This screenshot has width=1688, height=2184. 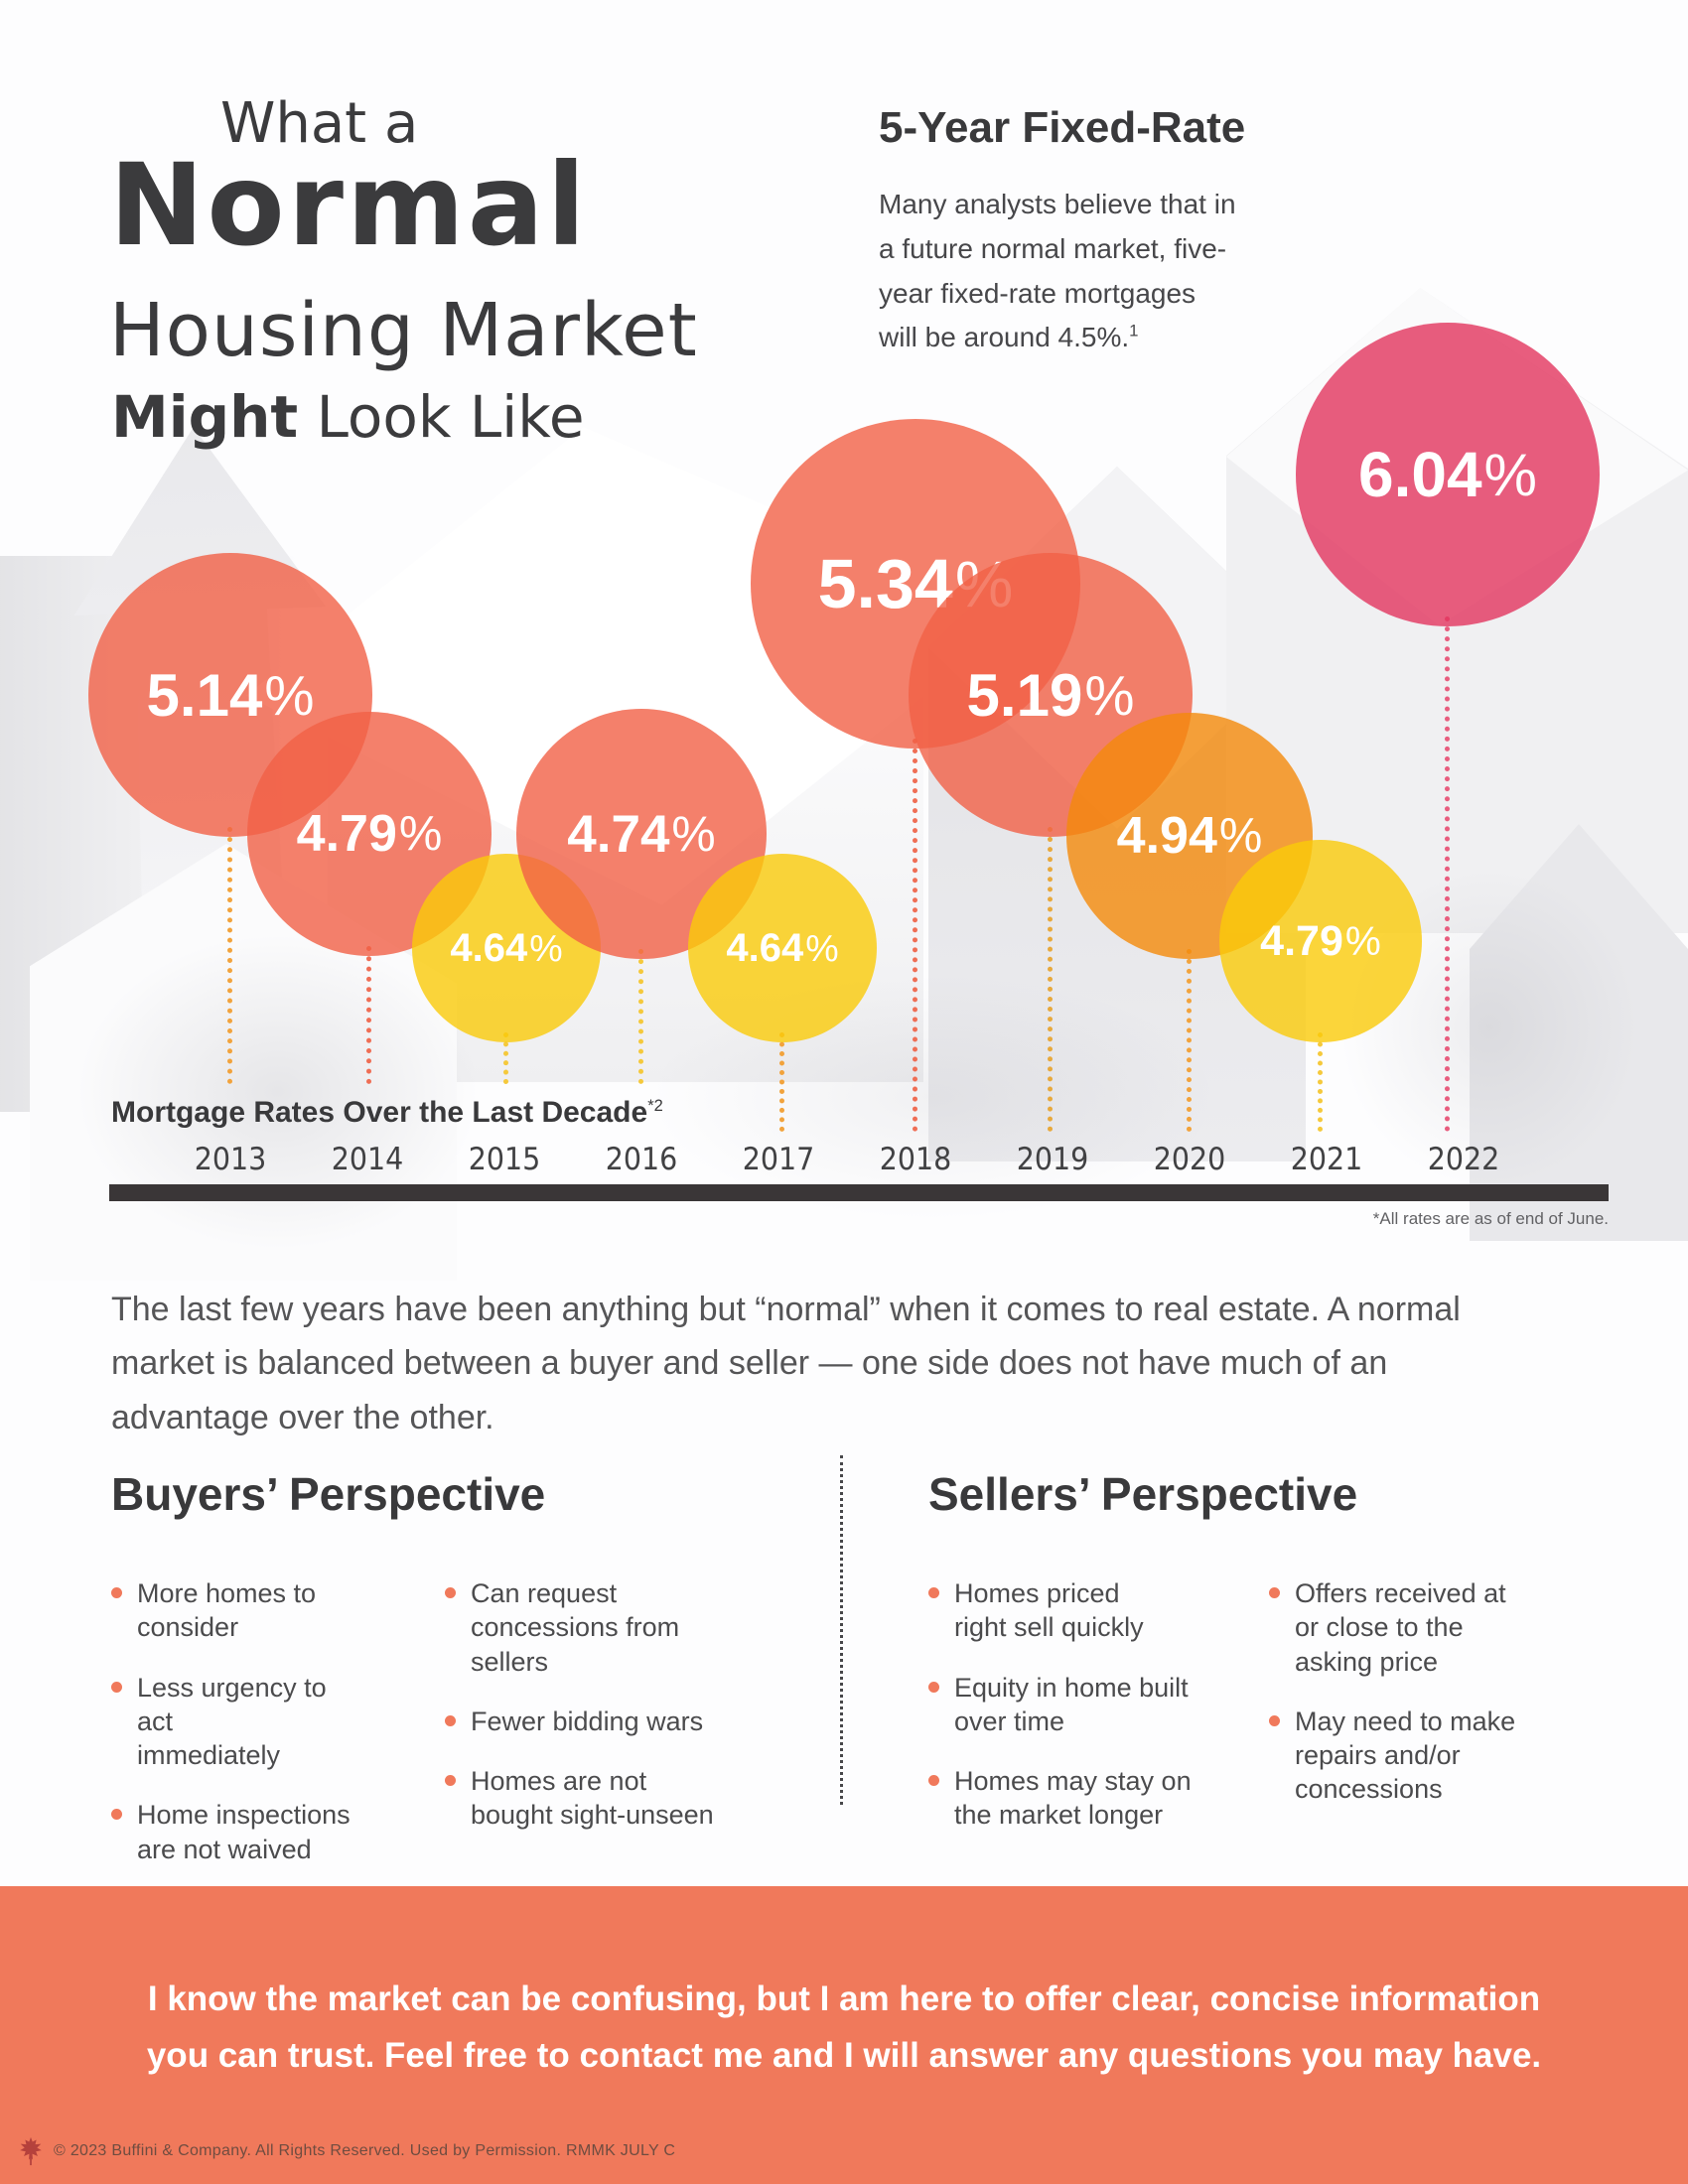 What do you see at coordinates (31, 2151) in the screenshot?
I see `maple-leaf-icon` at bounding box center [31, 2151].